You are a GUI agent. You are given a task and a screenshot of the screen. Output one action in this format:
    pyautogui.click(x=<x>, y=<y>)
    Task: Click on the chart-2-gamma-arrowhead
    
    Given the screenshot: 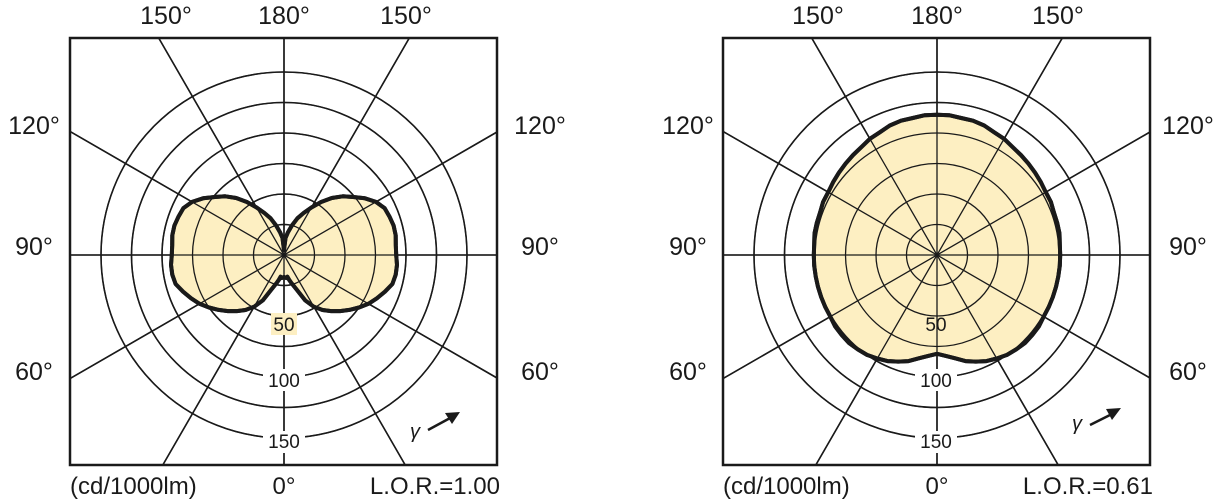 What is the action you would take?
    pyautogui.click(x=1113, y=414)
    